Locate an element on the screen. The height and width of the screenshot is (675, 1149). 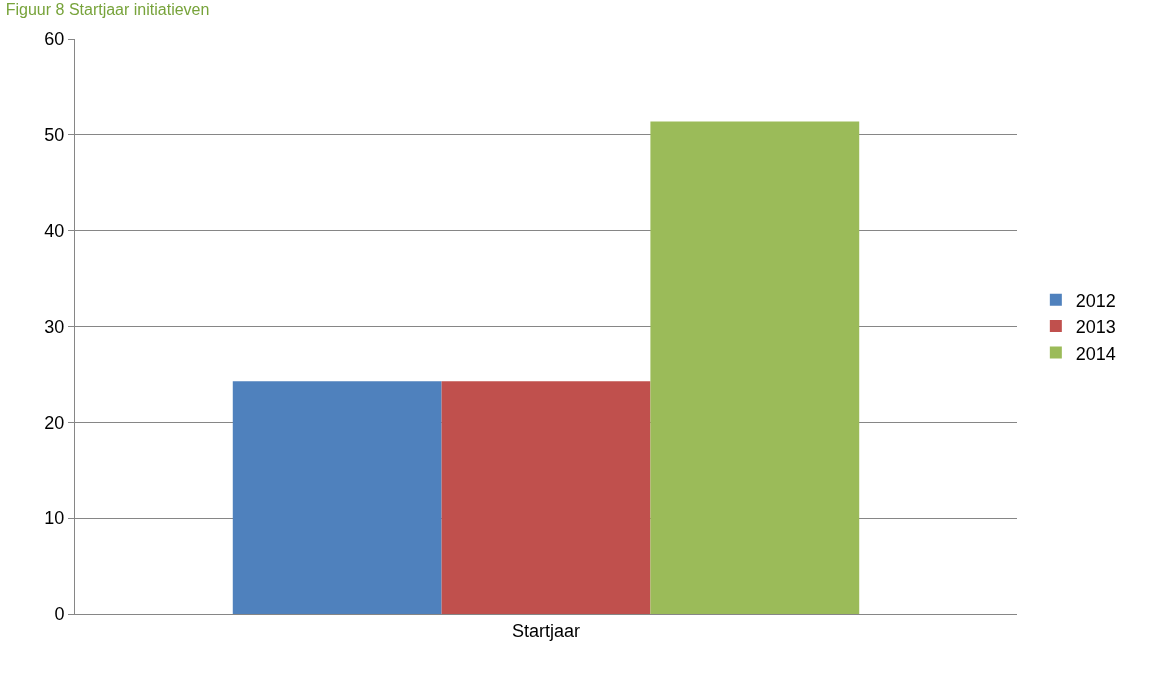
y-tick-label: 0 is located at coordinates (59, 614).